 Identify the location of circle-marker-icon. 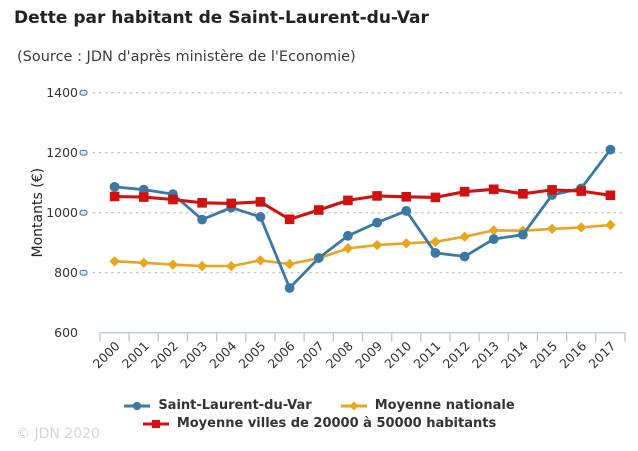
(137, 405).